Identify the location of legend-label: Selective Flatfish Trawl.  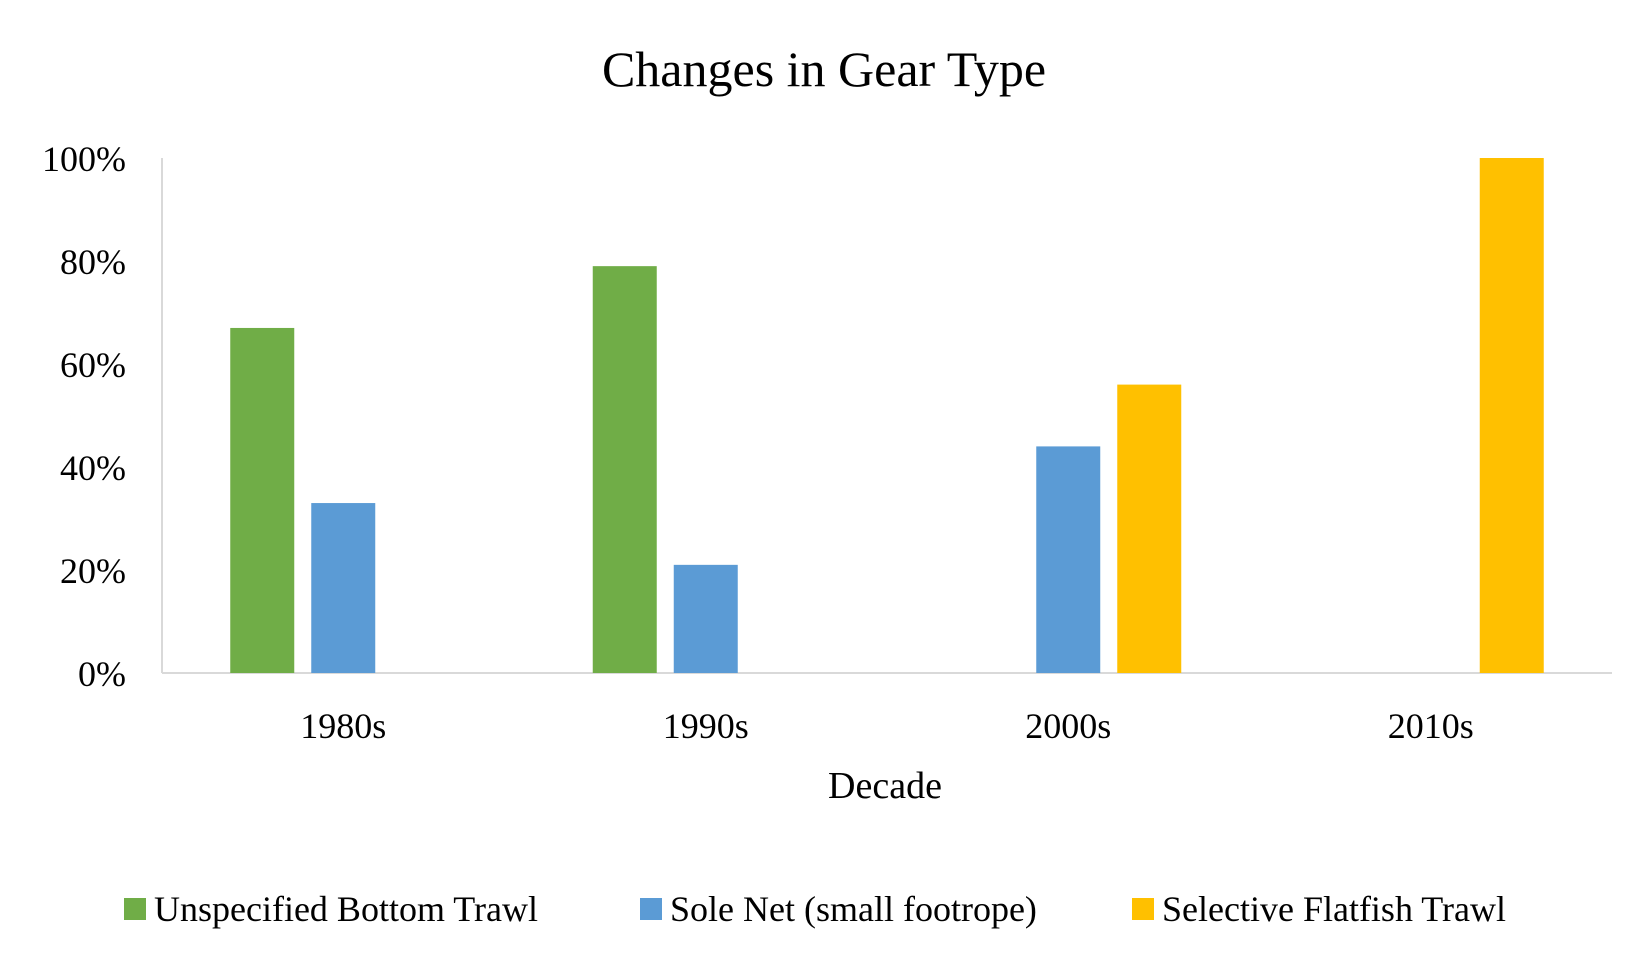
(1334, 909).